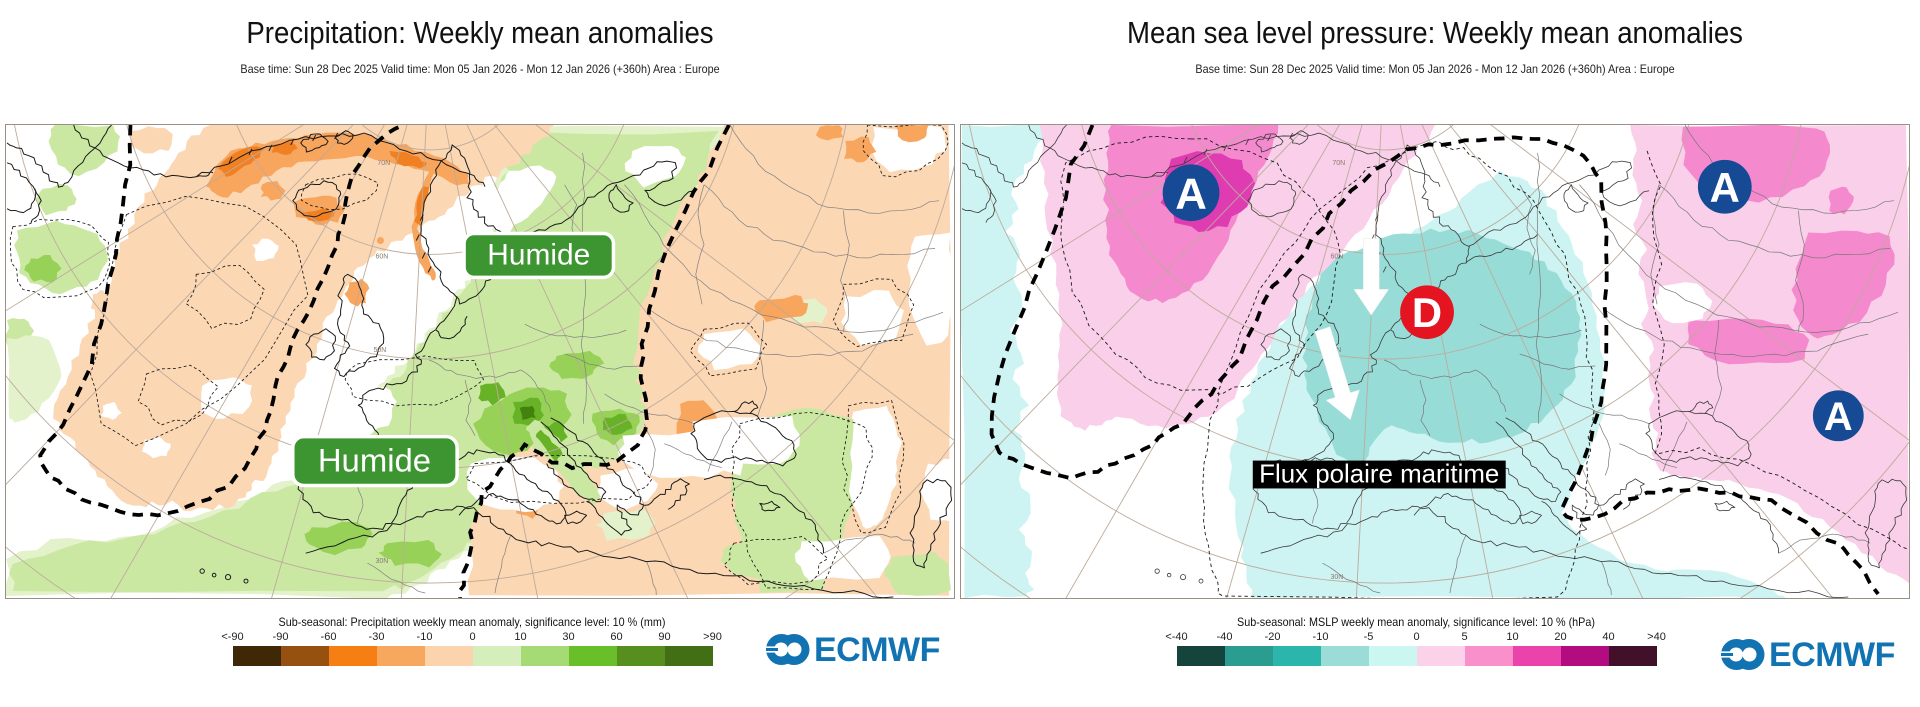 The image size is (1920, 707). I want to click on svg-text: D, so click(1427, 312).